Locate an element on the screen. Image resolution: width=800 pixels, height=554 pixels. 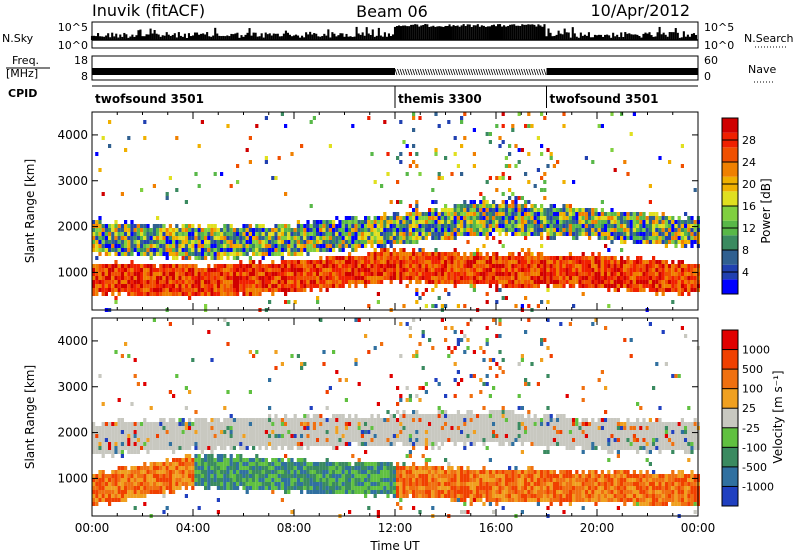
colorbar-tick-label: 28 is located at coordinates (749, 140).